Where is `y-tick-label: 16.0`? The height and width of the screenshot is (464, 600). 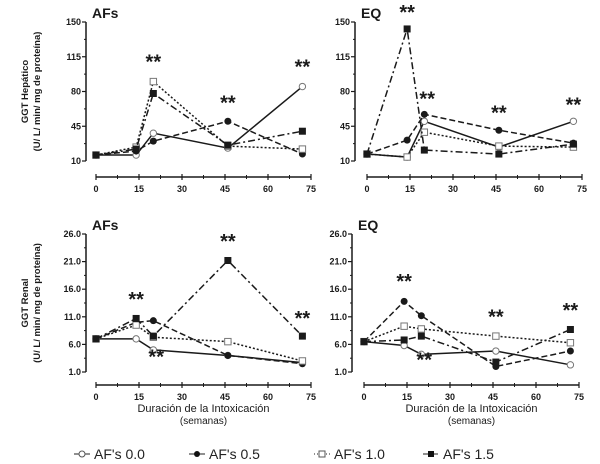 y-tick-label: 16.0 is located at coordinates (338, 289).